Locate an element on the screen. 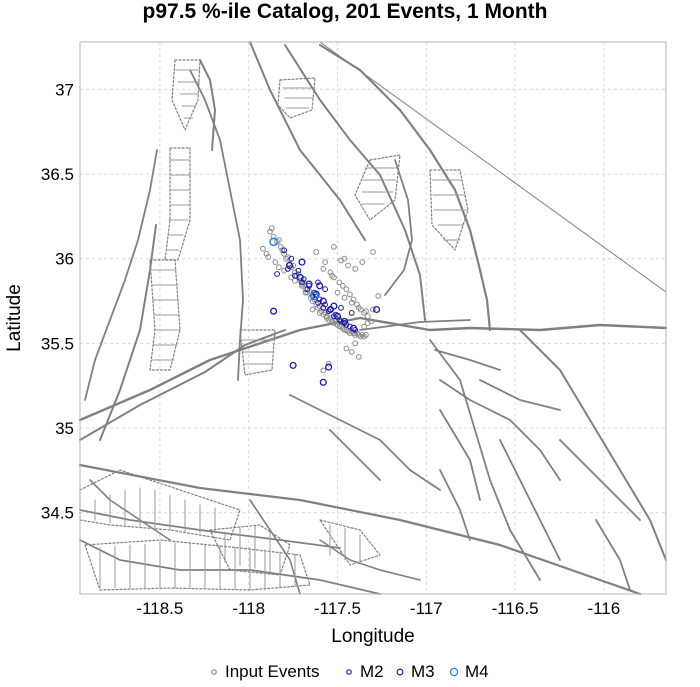  x-axis-label: Longitude is located at coordinates (372, 636).